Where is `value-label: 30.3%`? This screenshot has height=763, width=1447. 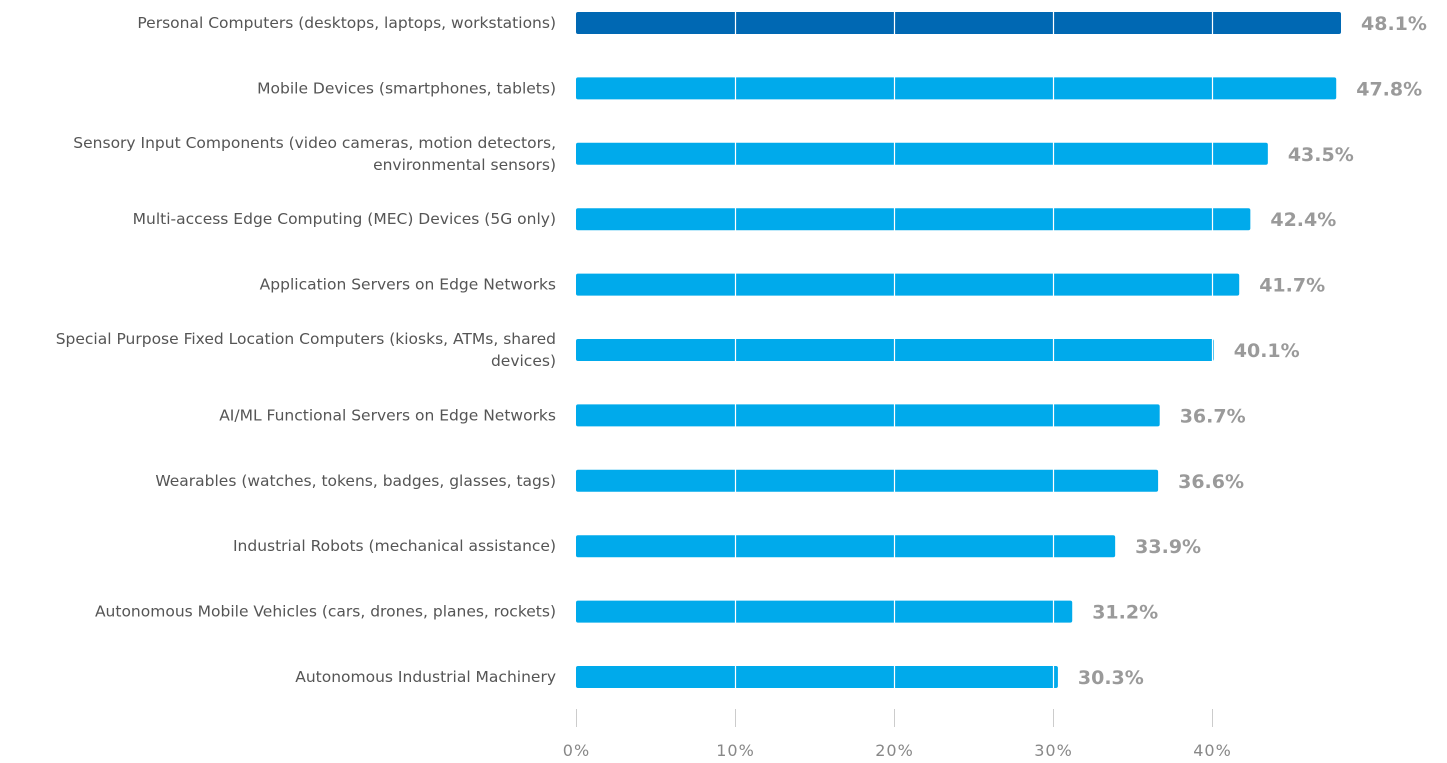 value-label: 30.3% is located at coordinates (1111, 678).